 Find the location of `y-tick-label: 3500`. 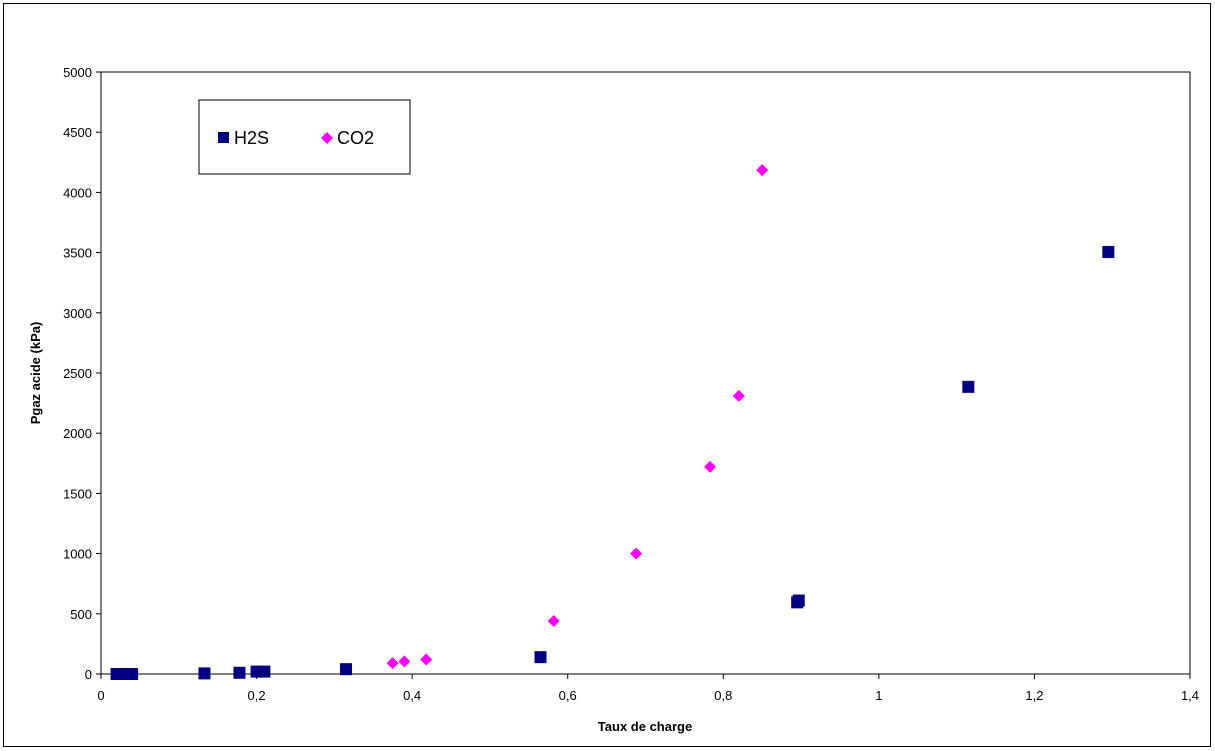

y-tick-label: 3500 is located at coordinates (77, 253).